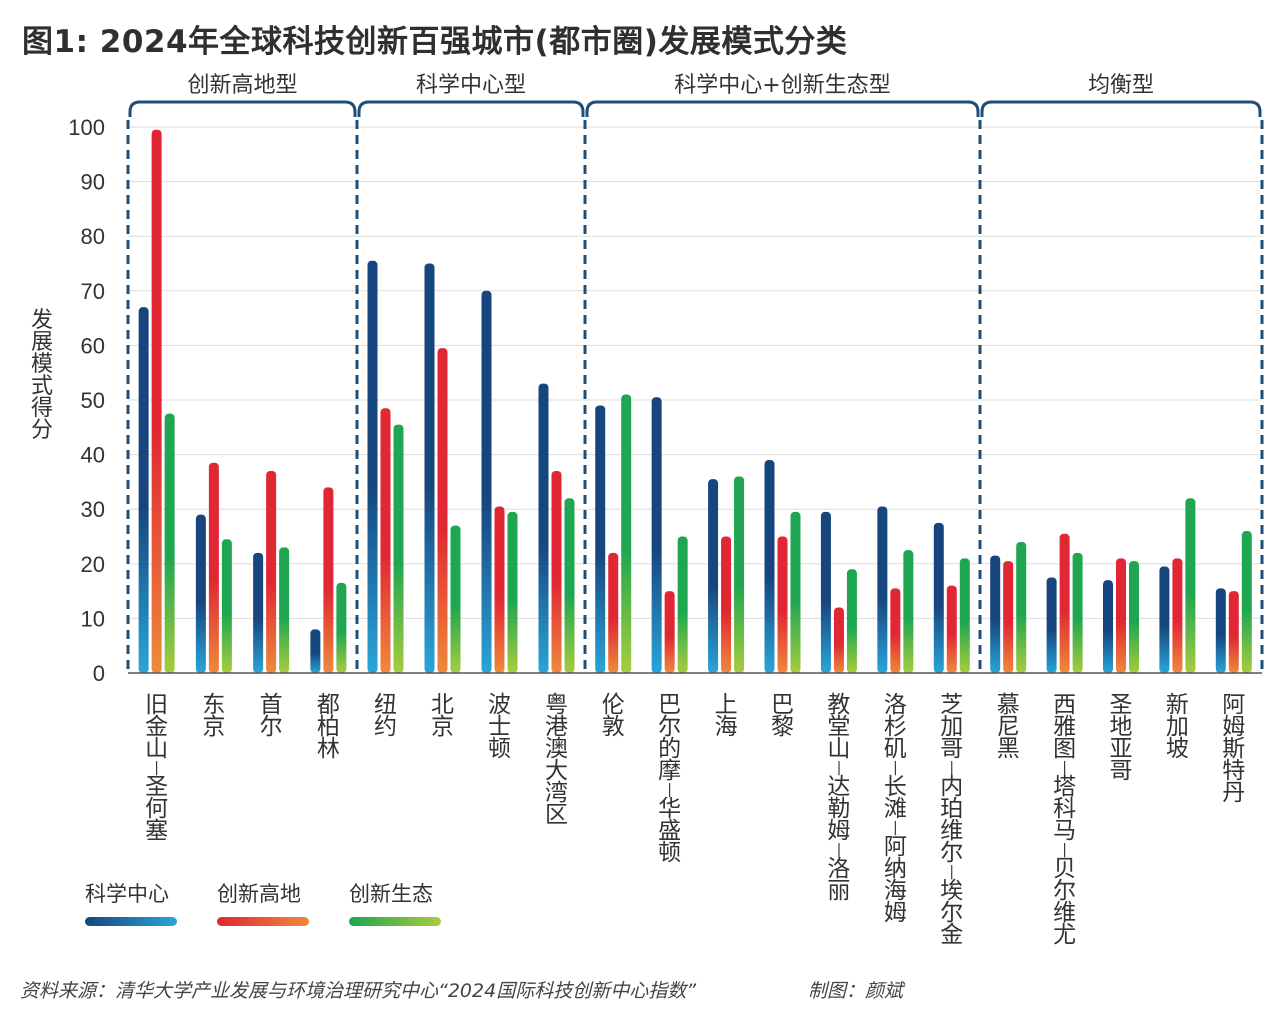  What do you see at coordinates (1121, 738) in the screenshot?
I see `x-tick-label: 圣地亚哥` at bounding box center [1121, 738].